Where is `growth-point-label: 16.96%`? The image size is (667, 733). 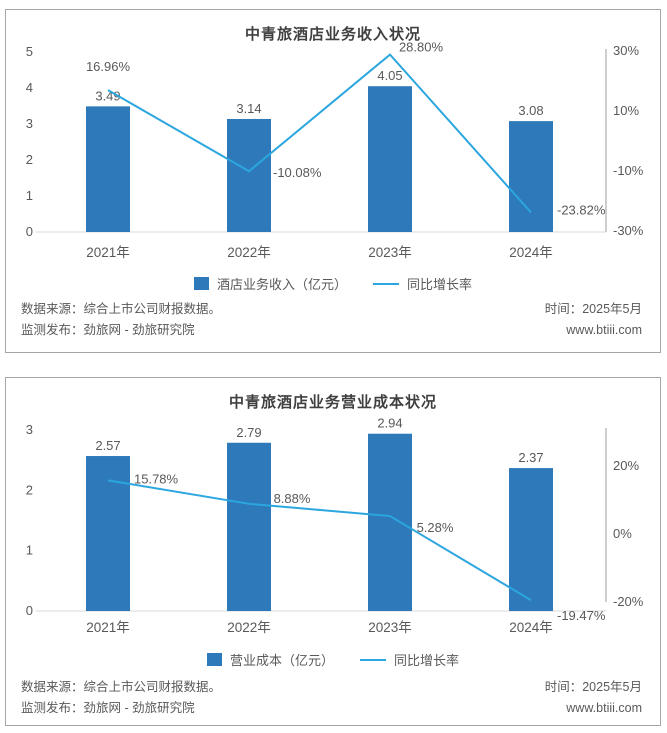 growth-point-label: 16.96% is located at coordinates (108, 66).